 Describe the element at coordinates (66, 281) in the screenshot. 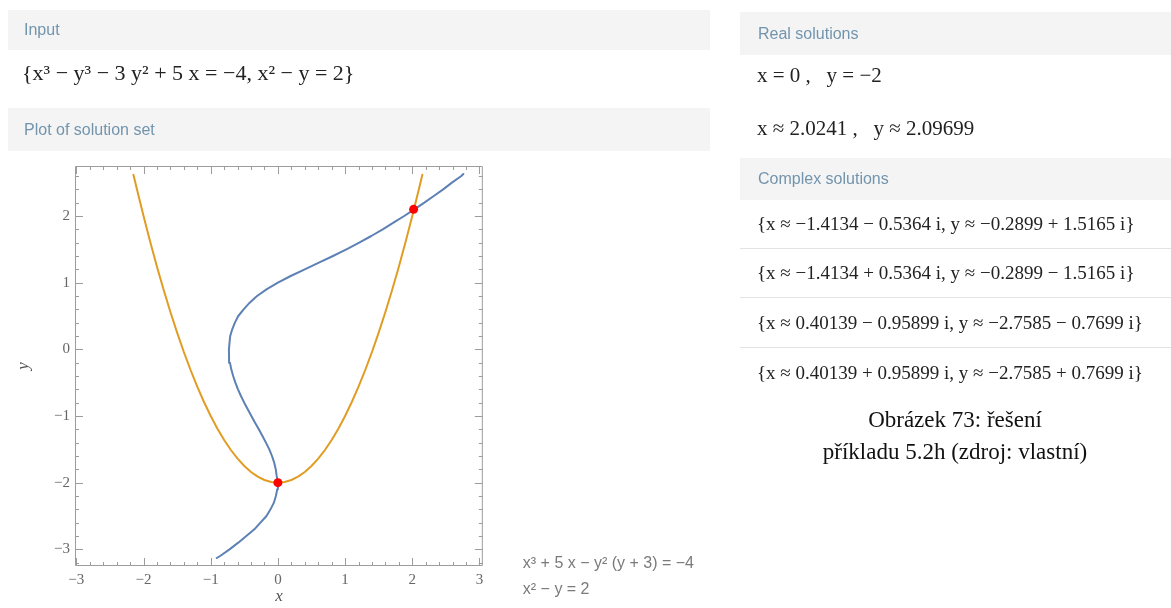

I see `y-tick-label: 1` at that location.